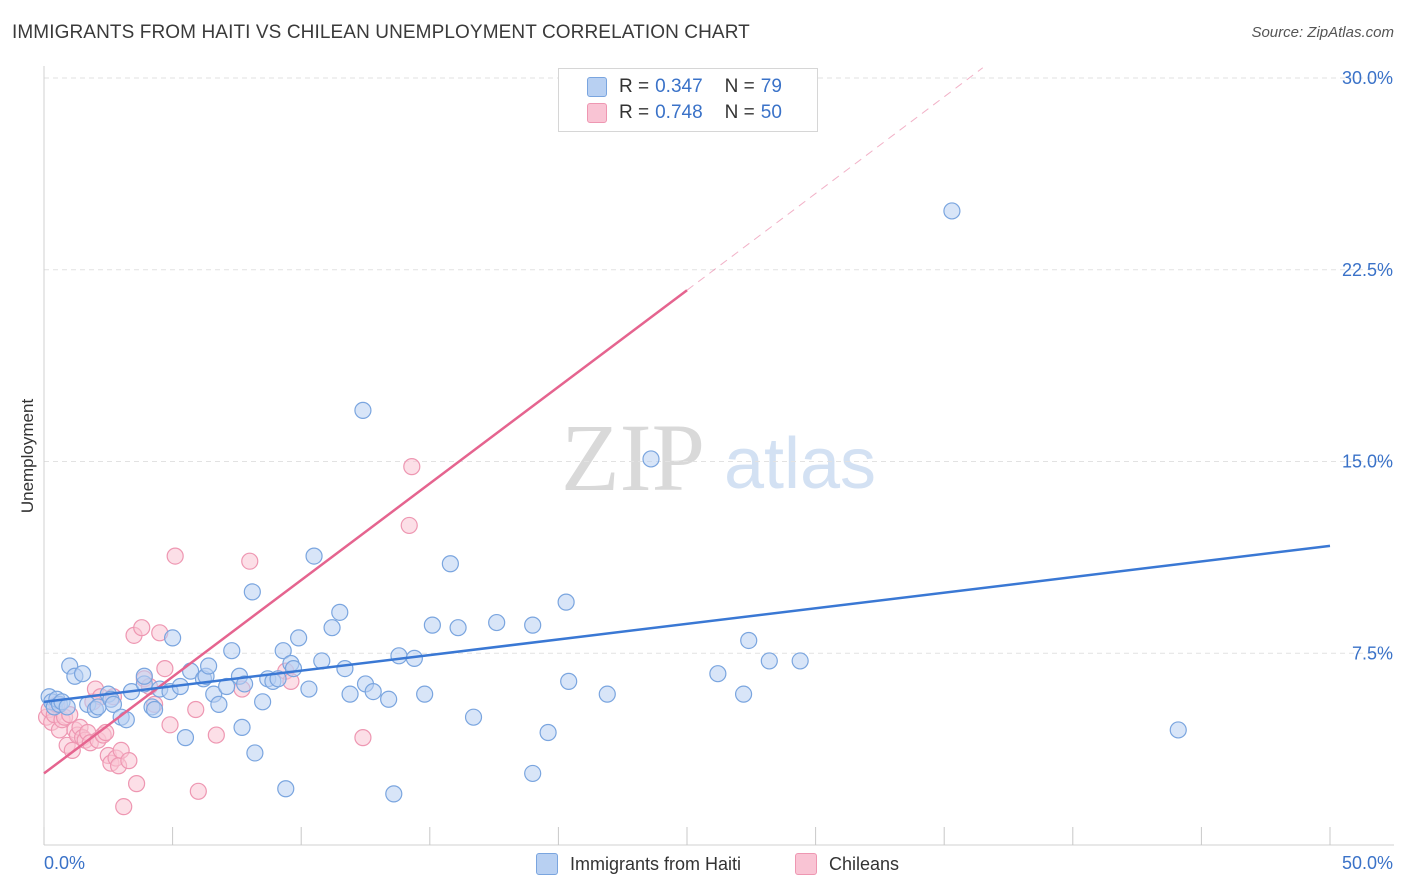 The height and width of the screenshot is (892, 1406). I want to click on y-tick-label: 15.0%, so click(1367, 462).